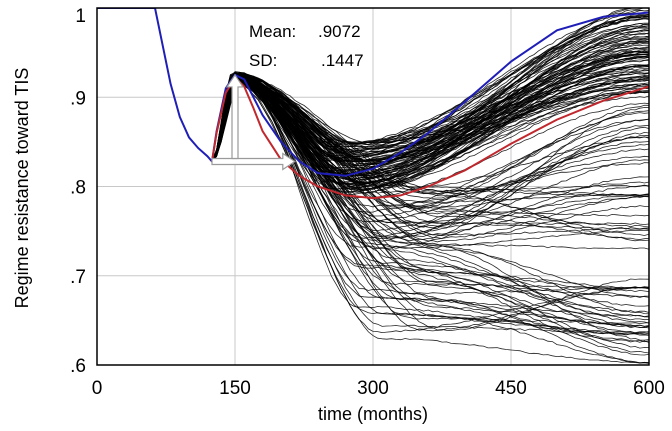 The image size is (672, 431). What do you see at coordinates (97, 388) in the screenshot?
I see `x-tick-label: 0` at bounding box center [97, 388].